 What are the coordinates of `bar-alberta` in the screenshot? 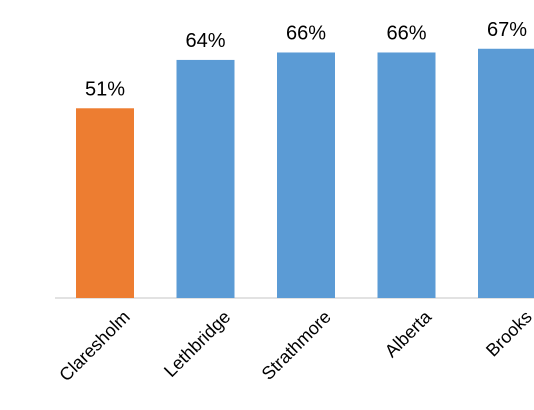 It's located at (406, 175).